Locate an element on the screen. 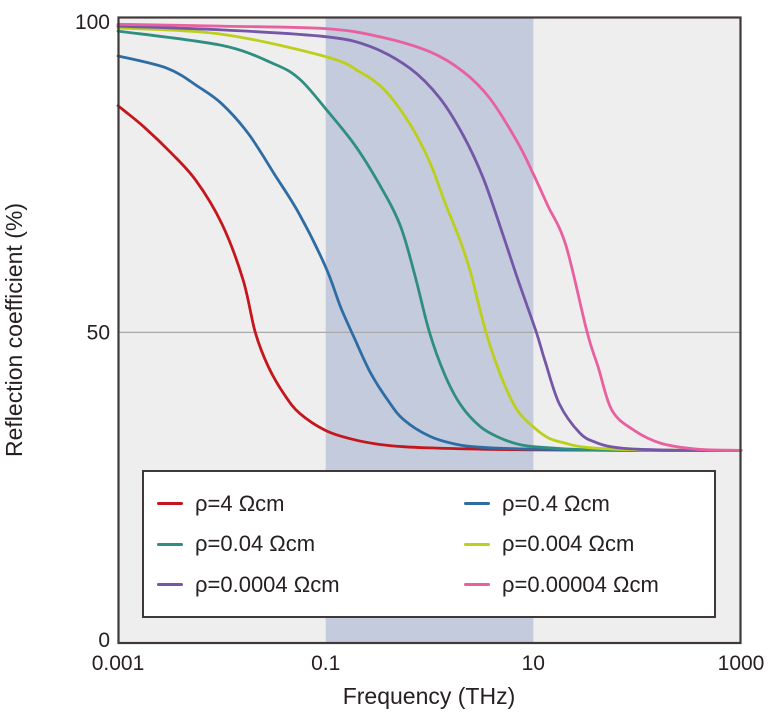  legend-row: ρ=0.04 Ωcm ρ=0.004 Ωcm is located at coordinates (435, 544).